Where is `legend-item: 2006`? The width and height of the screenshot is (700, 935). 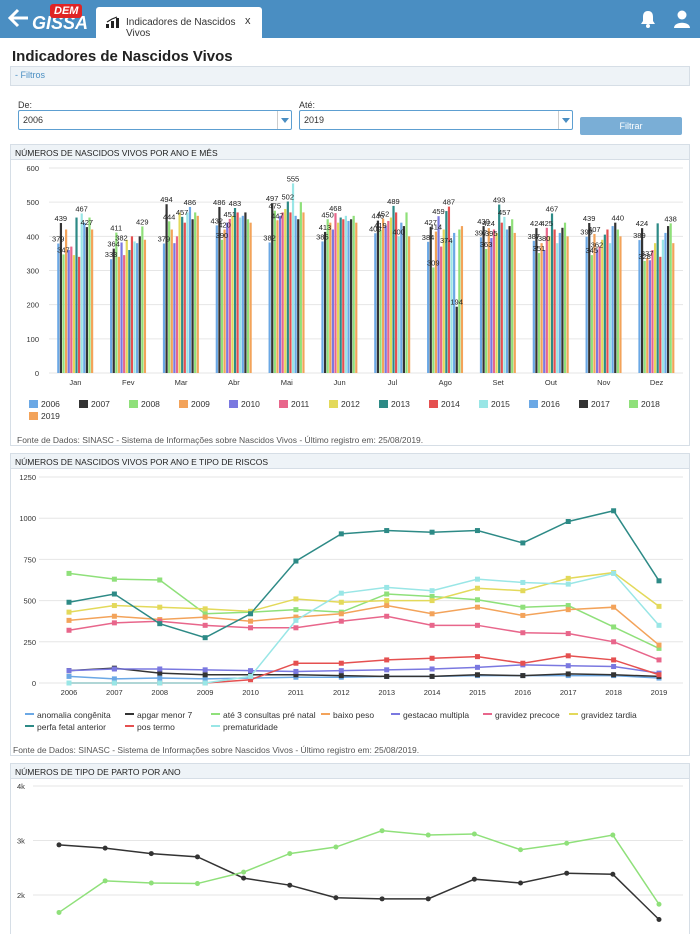 legend-item: 2006 is located at coordinates (44, 404).